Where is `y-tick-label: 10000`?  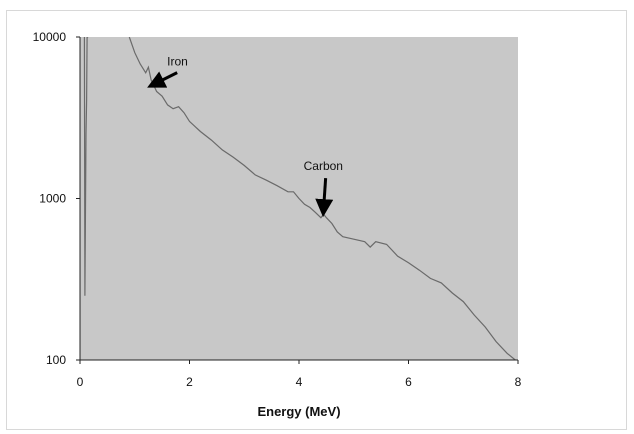 y-tick-label: 10000 is located at coordinates (50, 37).